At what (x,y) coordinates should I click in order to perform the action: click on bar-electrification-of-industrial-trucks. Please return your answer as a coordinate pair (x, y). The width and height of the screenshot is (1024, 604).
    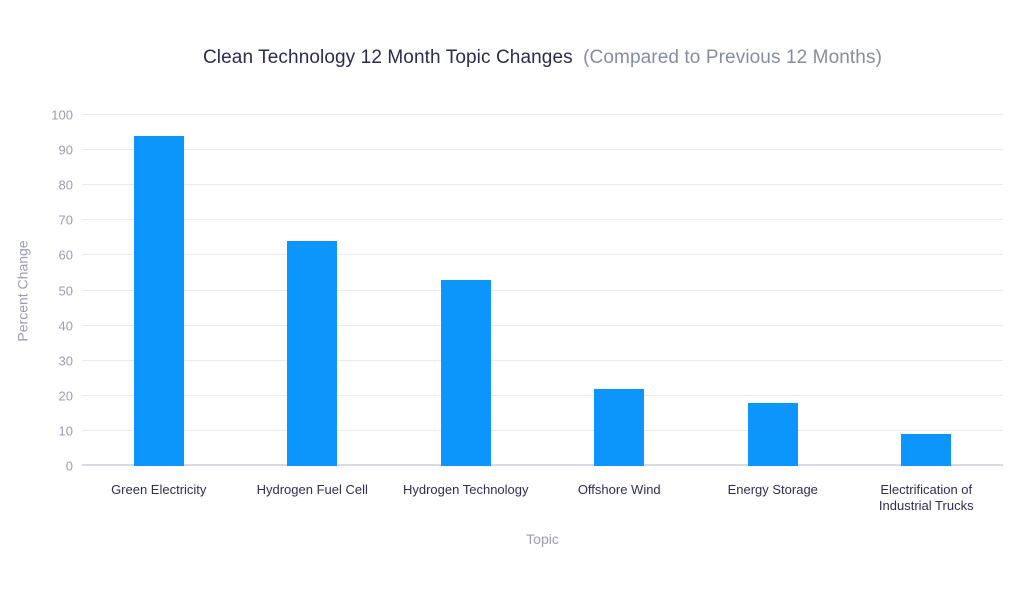
    Looking at the image, I should click on (926, 450).